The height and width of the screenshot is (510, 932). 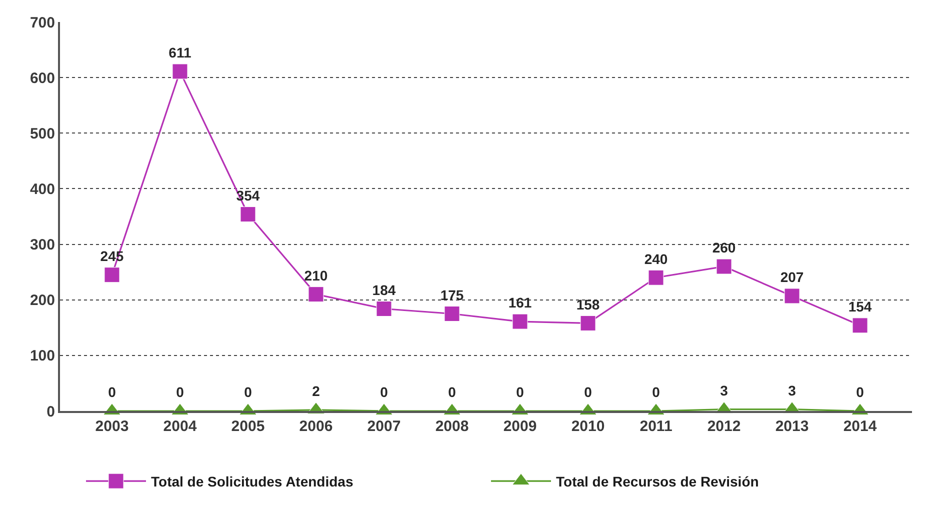 What do you see at coordinates (452, 426) in the screenshot?
I see `x-tick-label: 2008` at bounding box center [452, 426].